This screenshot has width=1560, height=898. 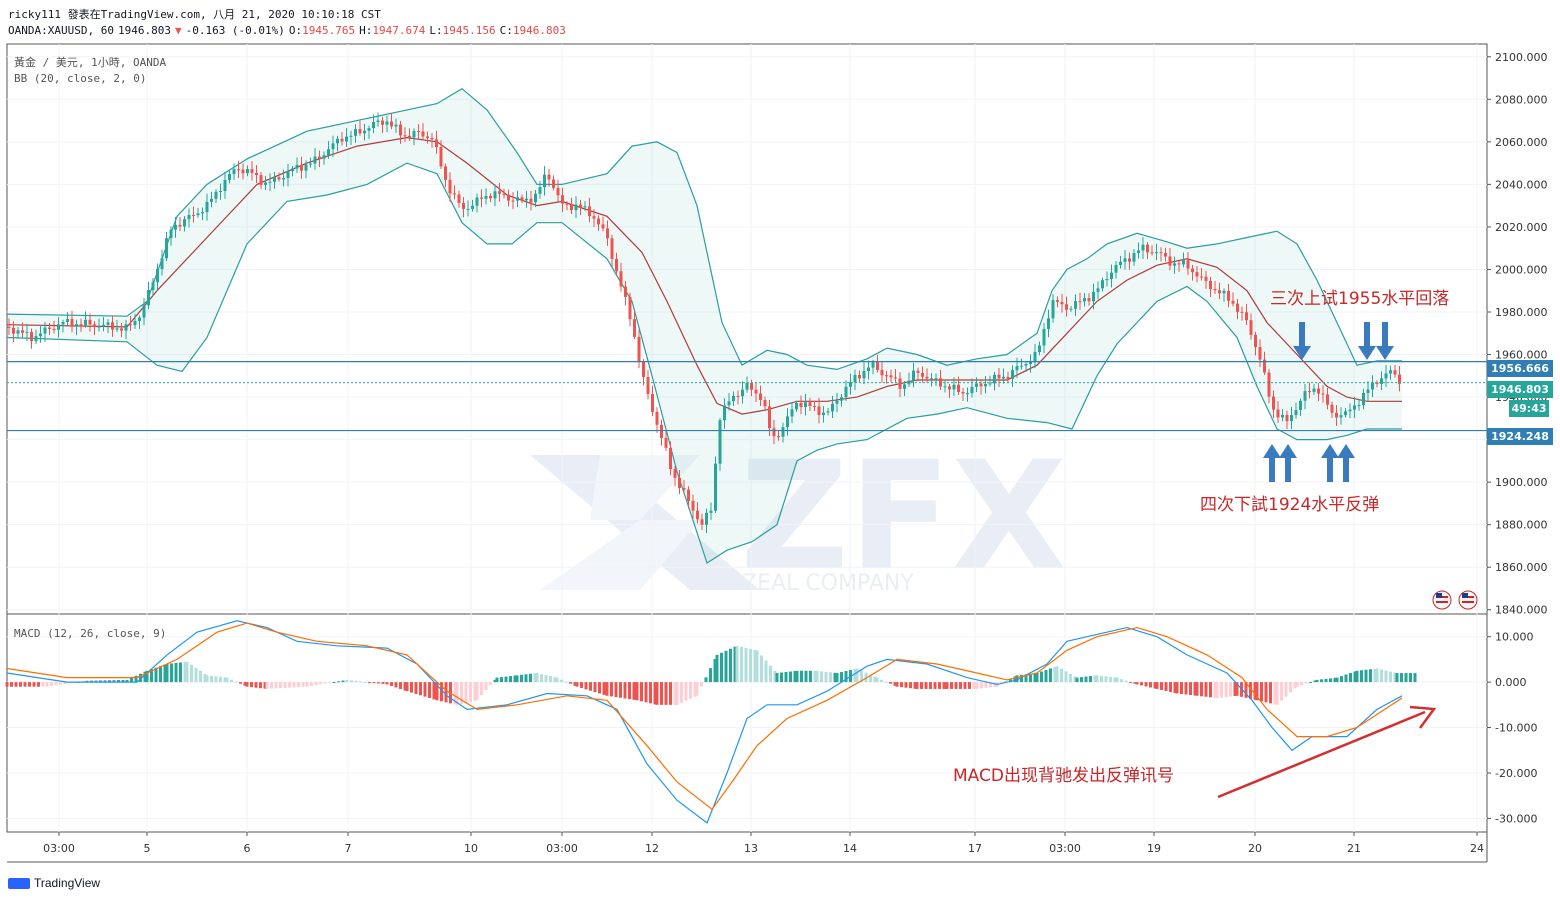 I want to click on tradingview-logo: TradingView, so click(x=54, y=883).